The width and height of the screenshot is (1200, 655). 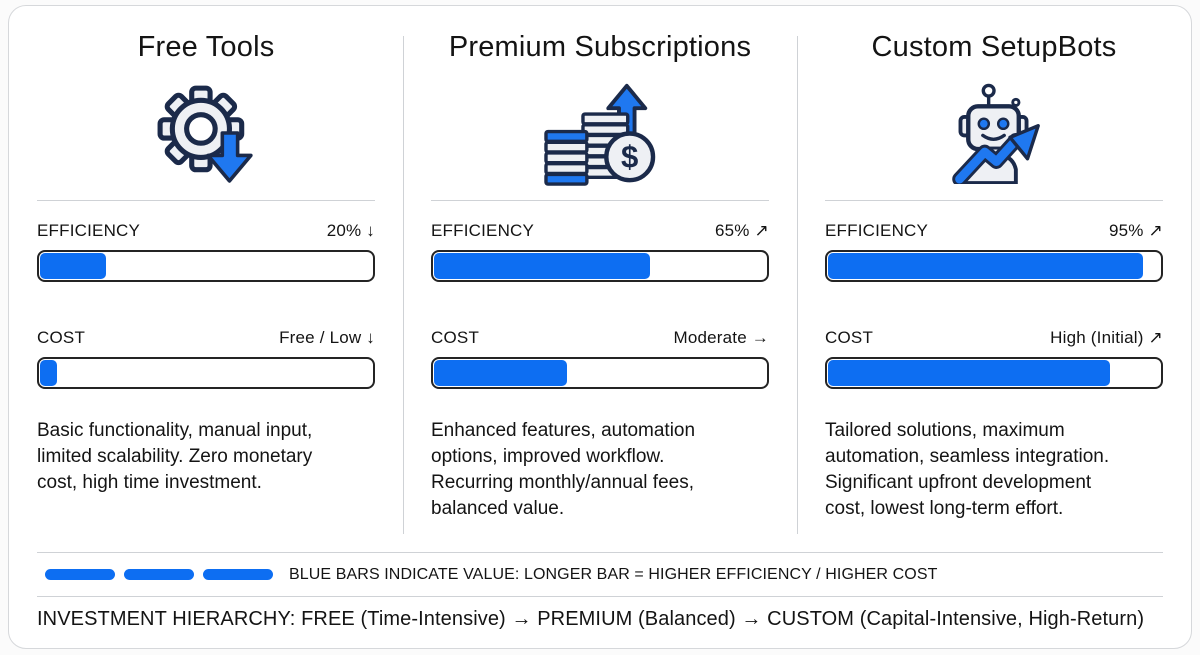 I want to click on column-title: Custom SetupBots, so click(x=994, y=47).